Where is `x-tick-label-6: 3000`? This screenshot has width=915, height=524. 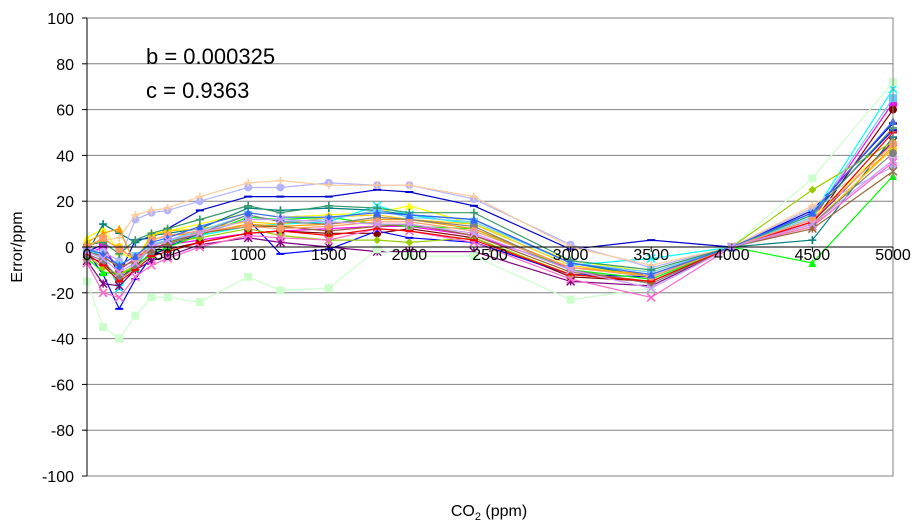 x-tick-label-6: 3000 is located at coordinates (571, 255).